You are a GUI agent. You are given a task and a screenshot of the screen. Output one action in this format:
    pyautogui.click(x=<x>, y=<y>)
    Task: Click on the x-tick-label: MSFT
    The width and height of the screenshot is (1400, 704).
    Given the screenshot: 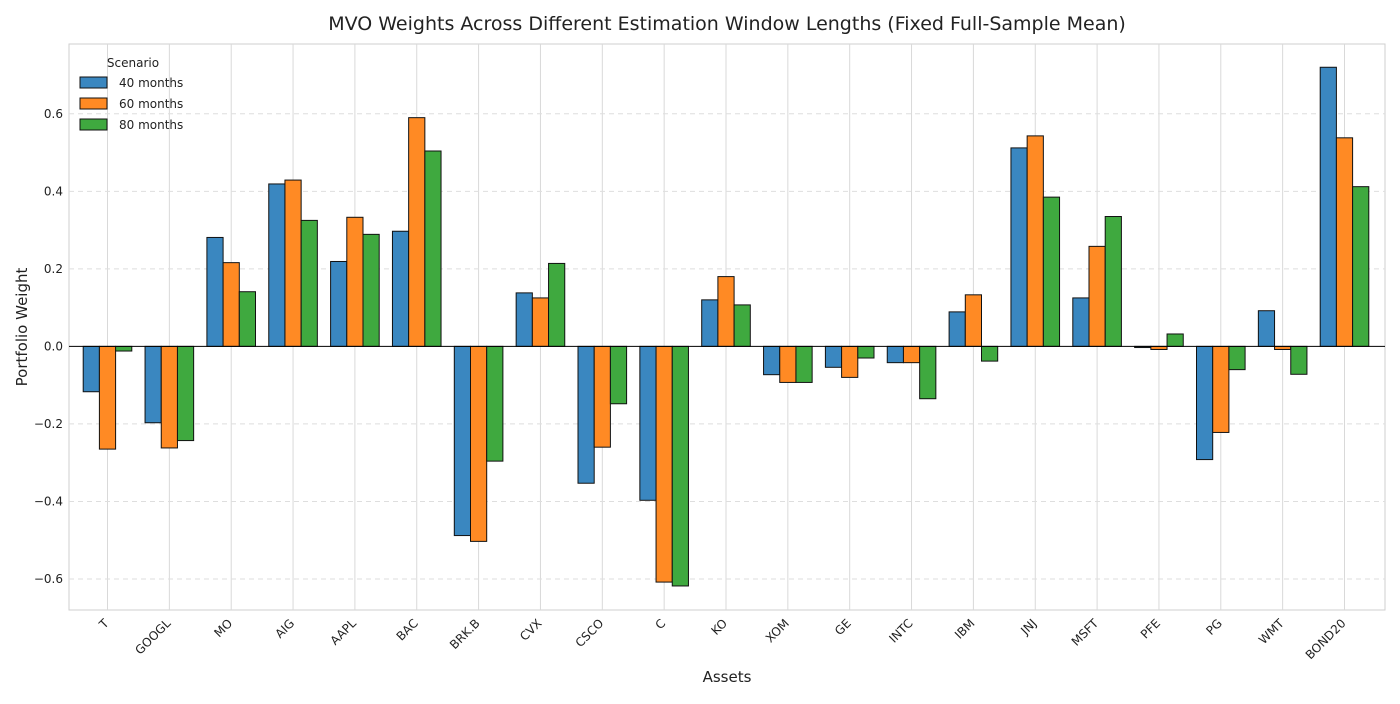 What is the action you would take?
    pyautogui.click(x=1085, y=632)
    